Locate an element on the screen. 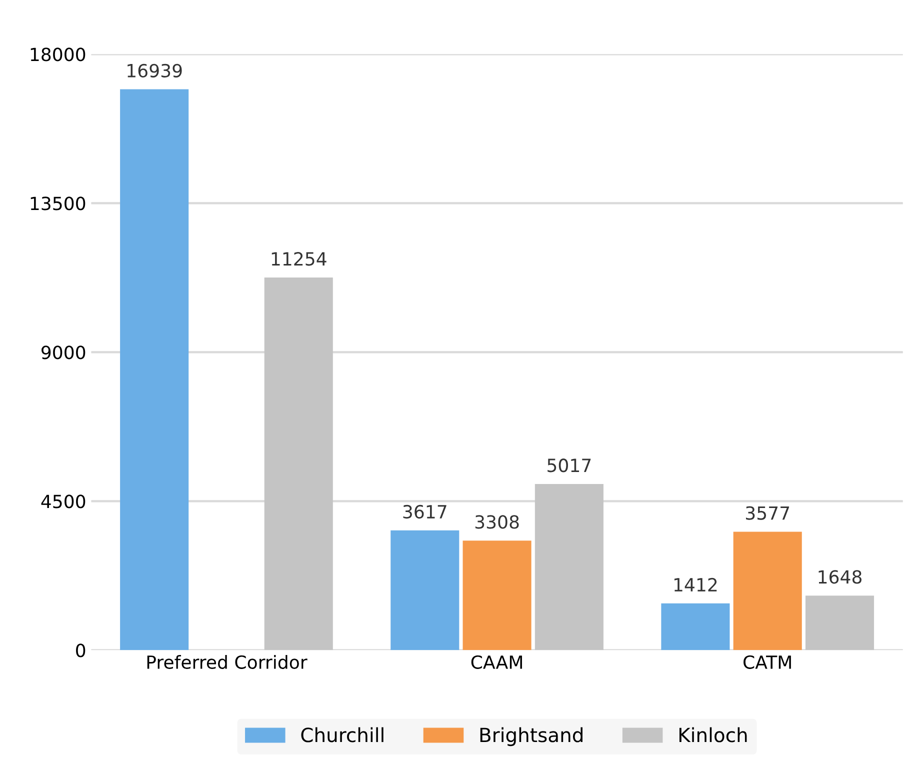 The image size is (912, 774). legend-label: Brightsand is located at coordinates (531, 736).